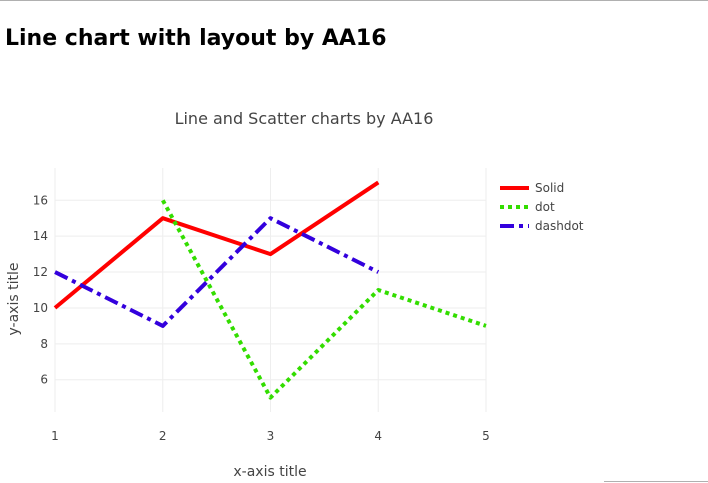 The height and width of the screenshot is (483, 708). I want to click on x-tick-label: 1, so click(55, 436).